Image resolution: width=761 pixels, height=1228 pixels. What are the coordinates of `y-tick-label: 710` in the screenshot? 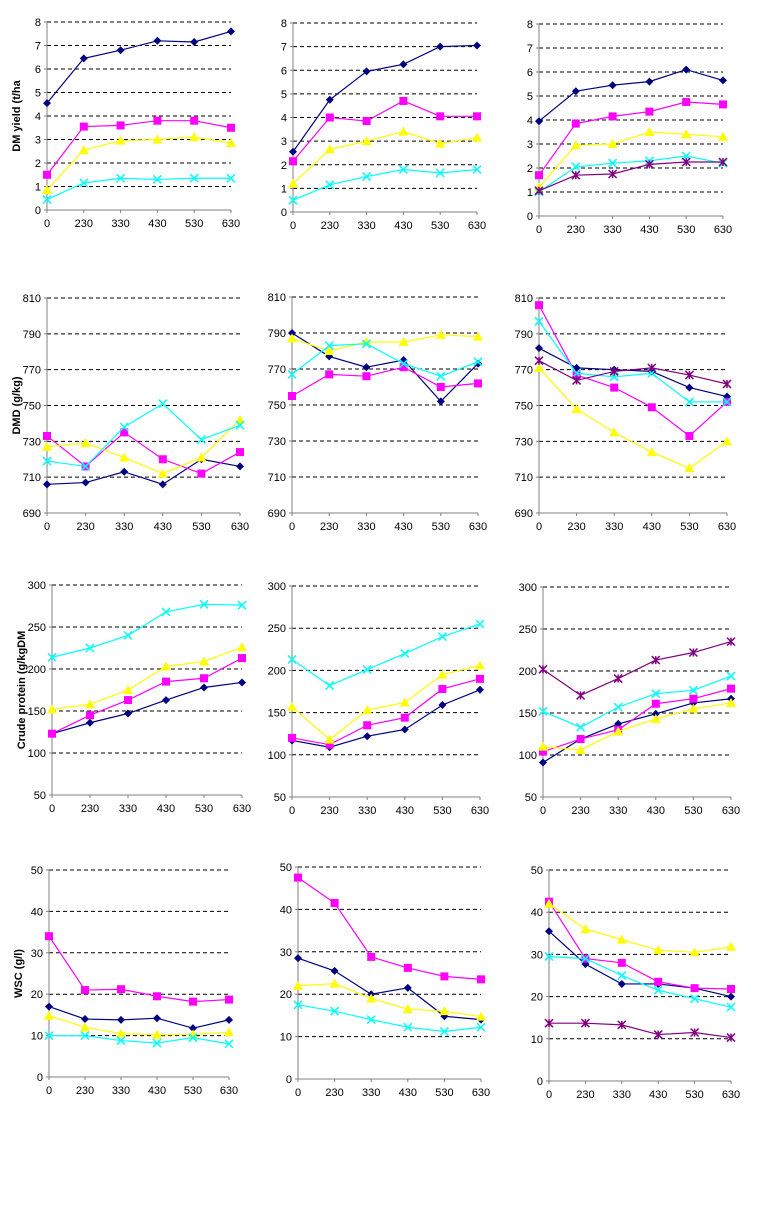 It's located at (32, 478).